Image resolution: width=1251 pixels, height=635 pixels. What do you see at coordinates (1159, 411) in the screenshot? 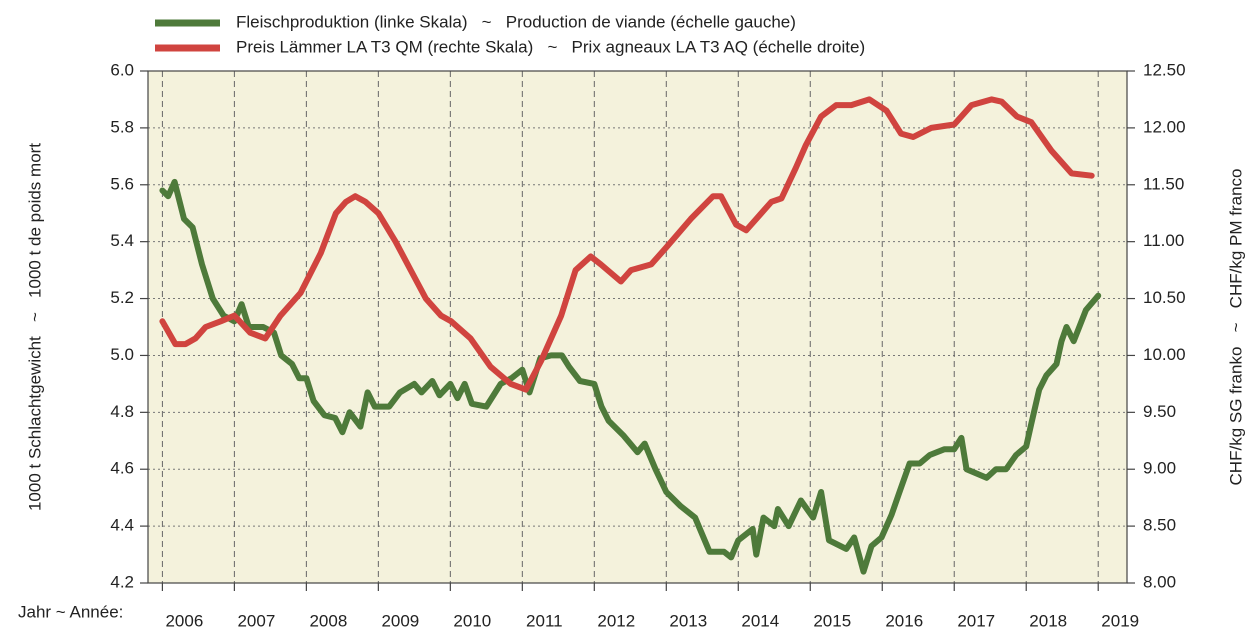
I see `y2-tick-label: 9.50` at bounding box center [1159, 411].